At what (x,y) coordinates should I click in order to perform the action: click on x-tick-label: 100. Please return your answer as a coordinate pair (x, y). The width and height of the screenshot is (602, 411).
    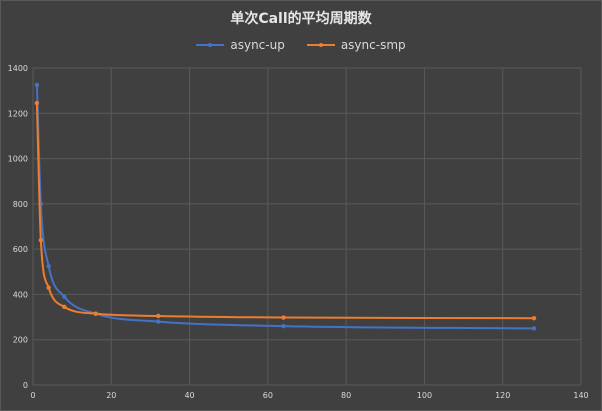
    Looking at the image, I should click on (424, 395).